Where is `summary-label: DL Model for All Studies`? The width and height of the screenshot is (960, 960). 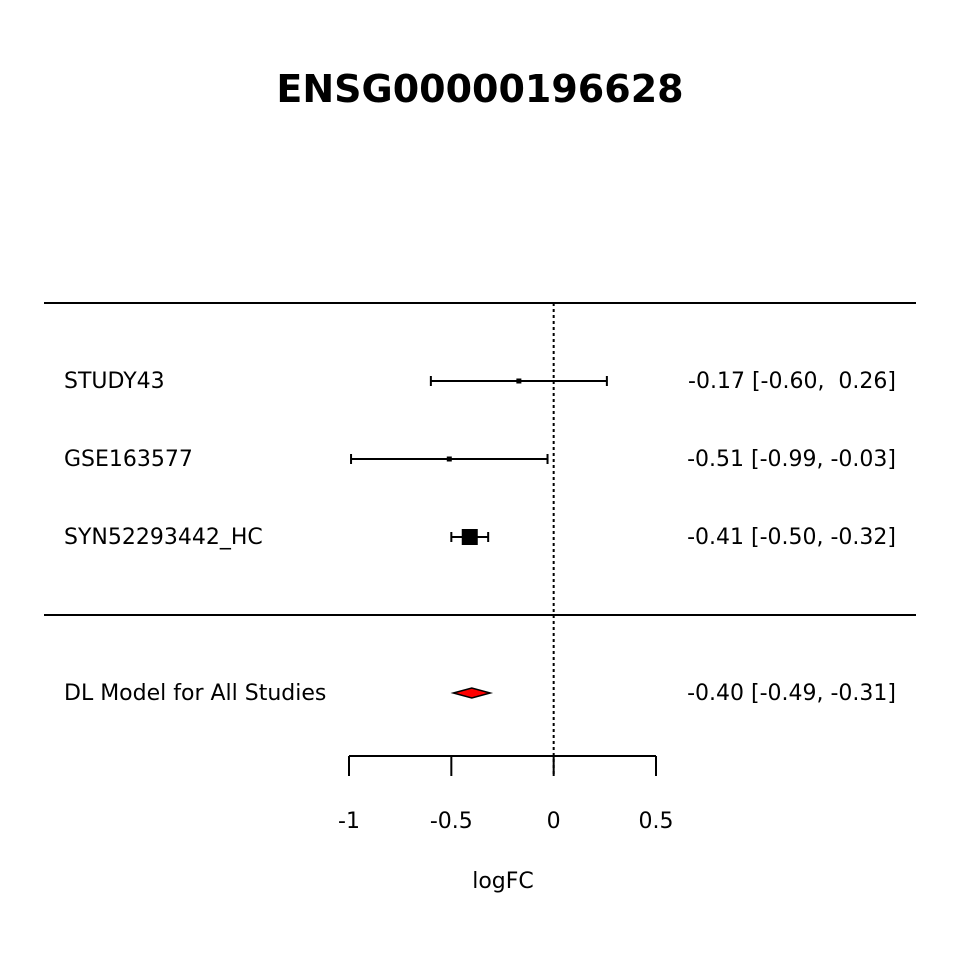 summary-label: DL Model for All Studies is located at coordinates (195, 693).